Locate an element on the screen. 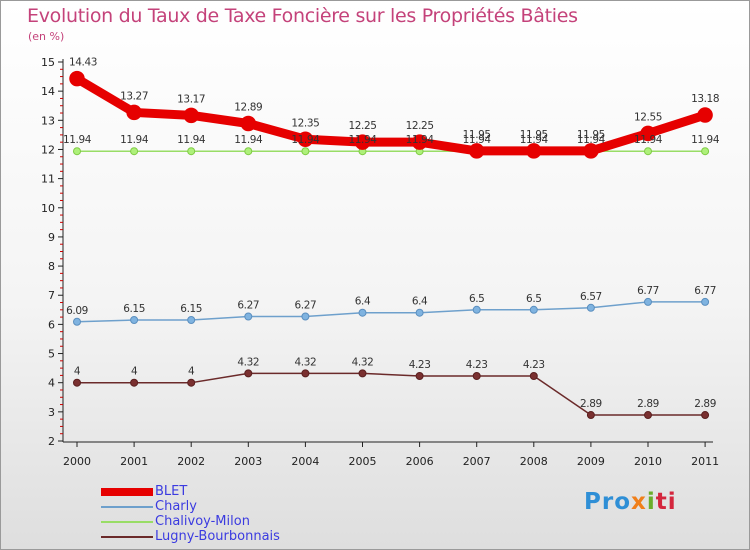 This screenshot has height=550, width=750. x-tick-label: 2000 is located at coordinates (77, 461).